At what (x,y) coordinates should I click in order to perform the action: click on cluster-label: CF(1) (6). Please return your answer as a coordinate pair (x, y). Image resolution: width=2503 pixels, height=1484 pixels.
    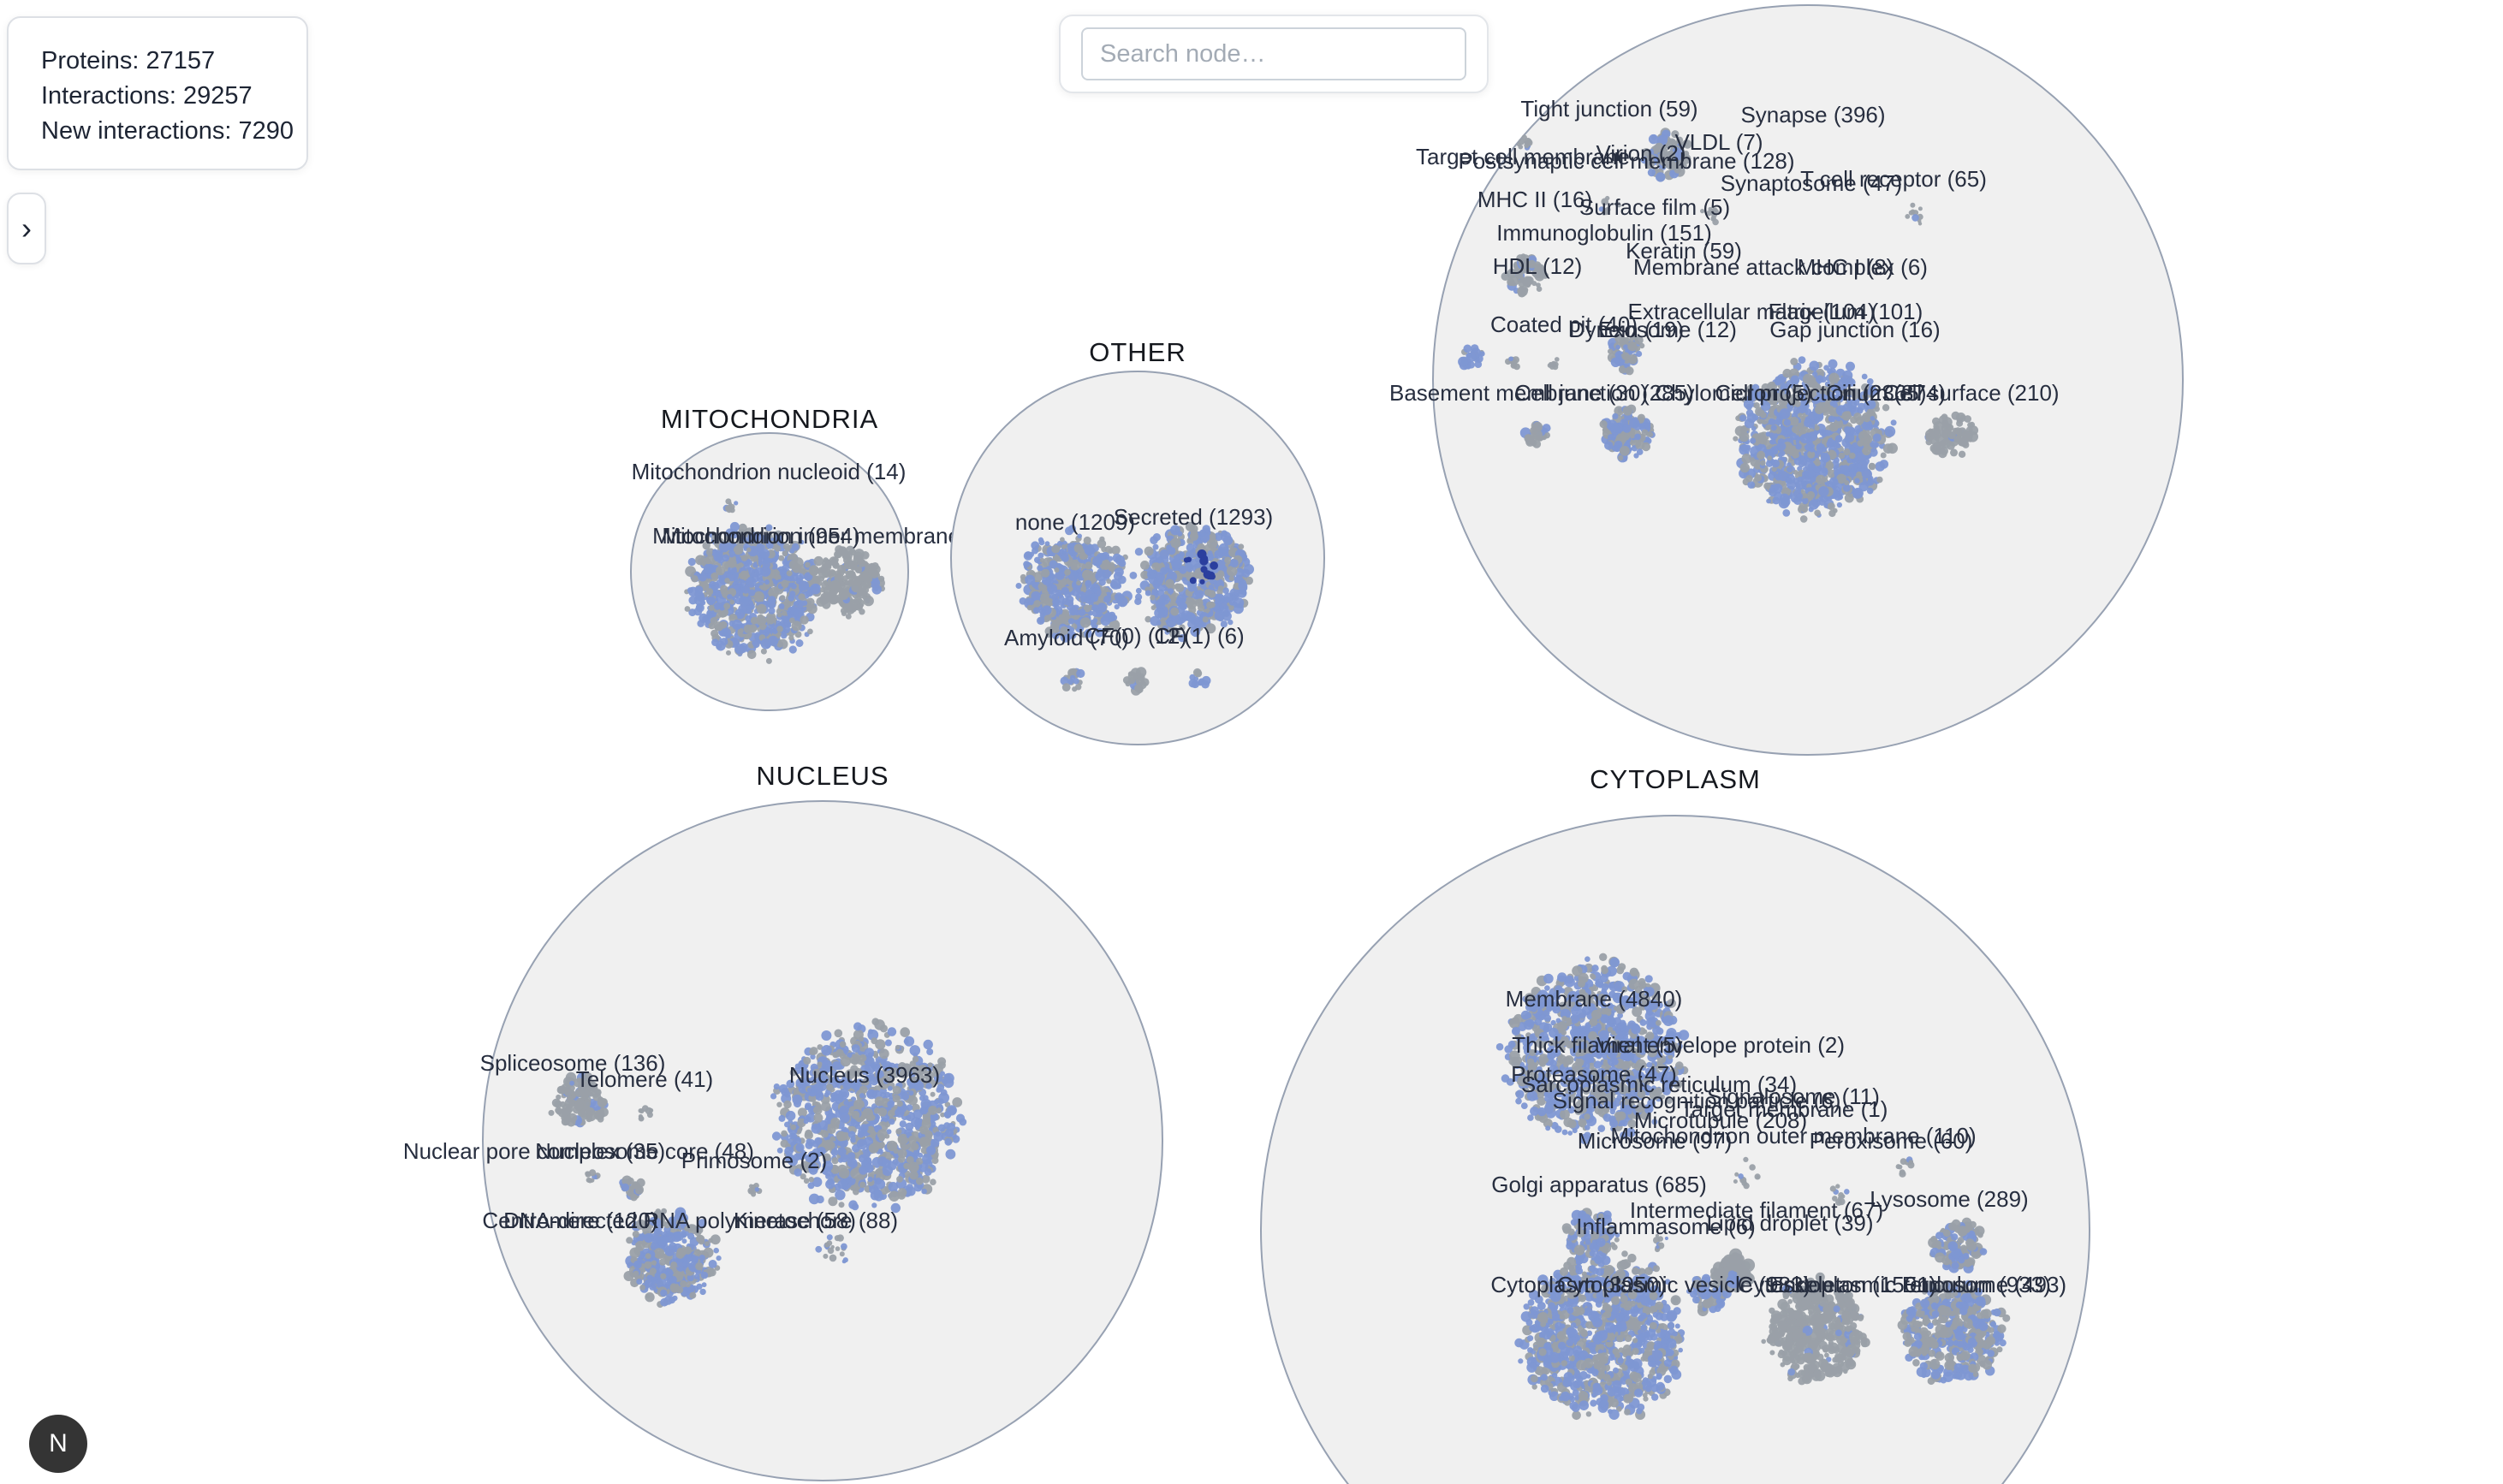
    Looking at the image, I should click on (1199, 636).